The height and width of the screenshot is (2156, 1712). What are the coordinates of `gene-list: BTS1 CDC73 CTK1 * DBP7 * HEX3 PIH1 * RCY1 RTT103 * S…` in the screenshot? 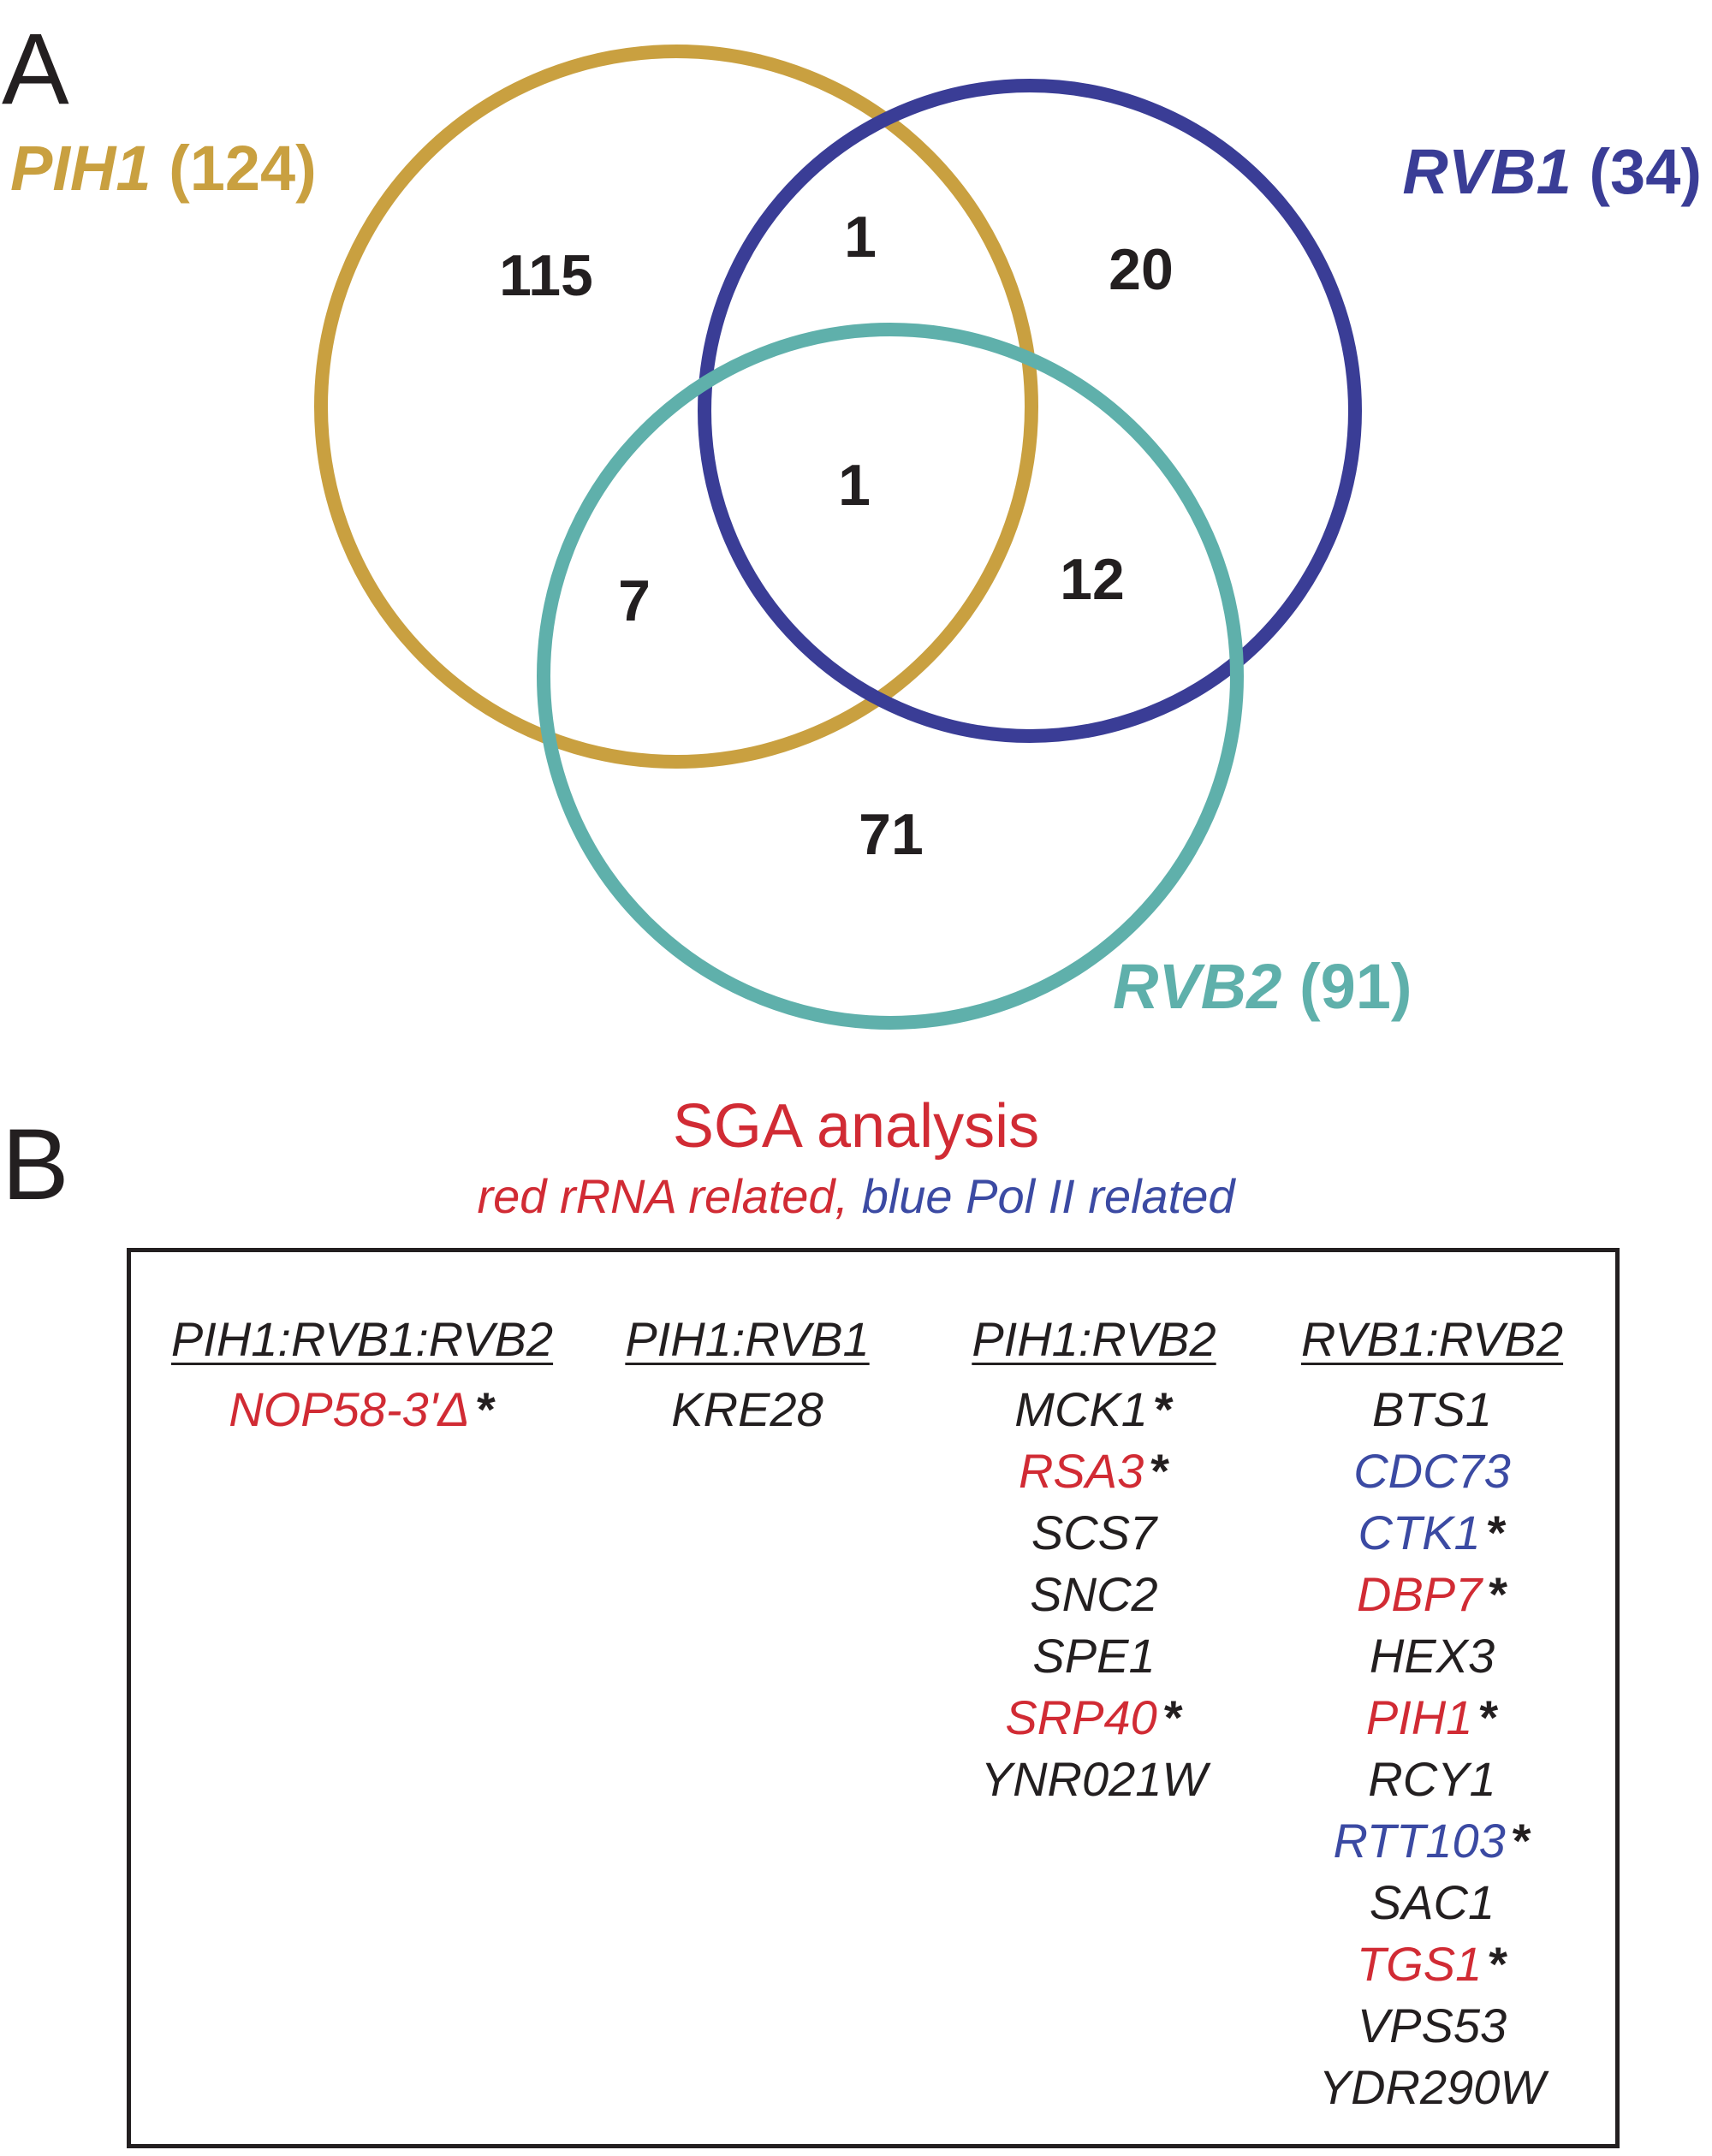 It's located at (1432, 1748).